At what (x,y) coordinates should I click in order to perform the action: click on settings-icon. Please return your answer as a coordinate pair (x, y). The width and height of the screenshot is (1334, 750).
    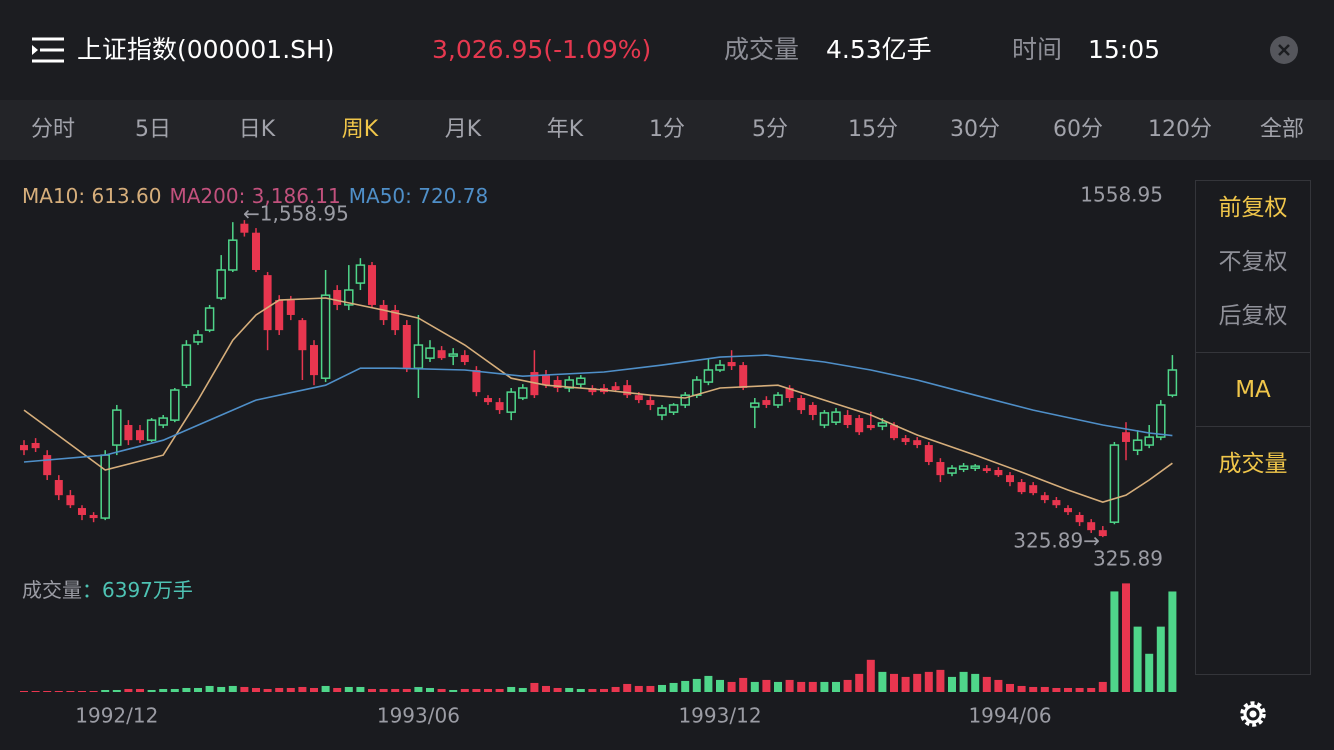
    Looking at the image, I should click on (1253, 714).